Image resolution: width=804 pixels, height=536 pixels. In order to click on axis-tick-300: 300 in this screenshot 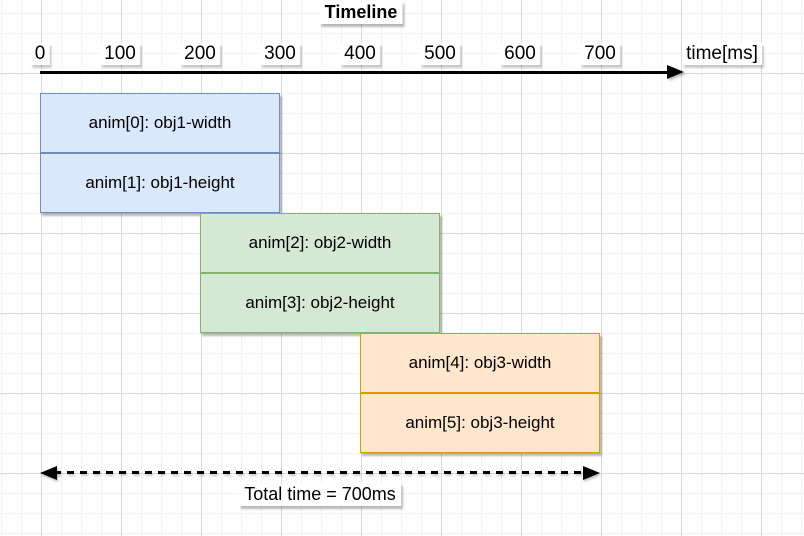, I will do `click(280, 54)`.